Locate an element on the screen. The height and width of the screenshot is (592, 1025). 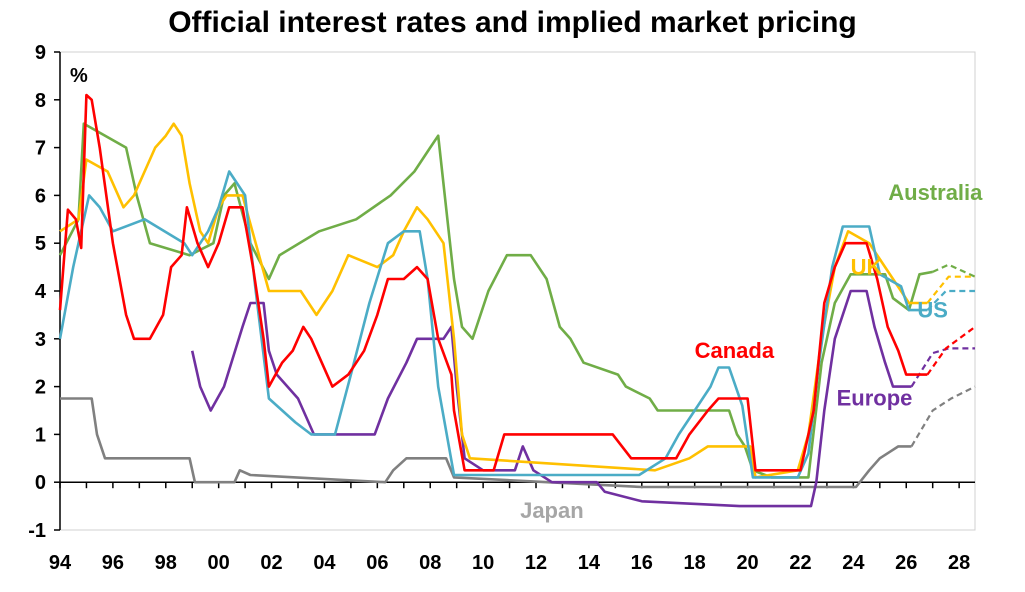
series-forecast-australia is located at coordinates (954, 270).